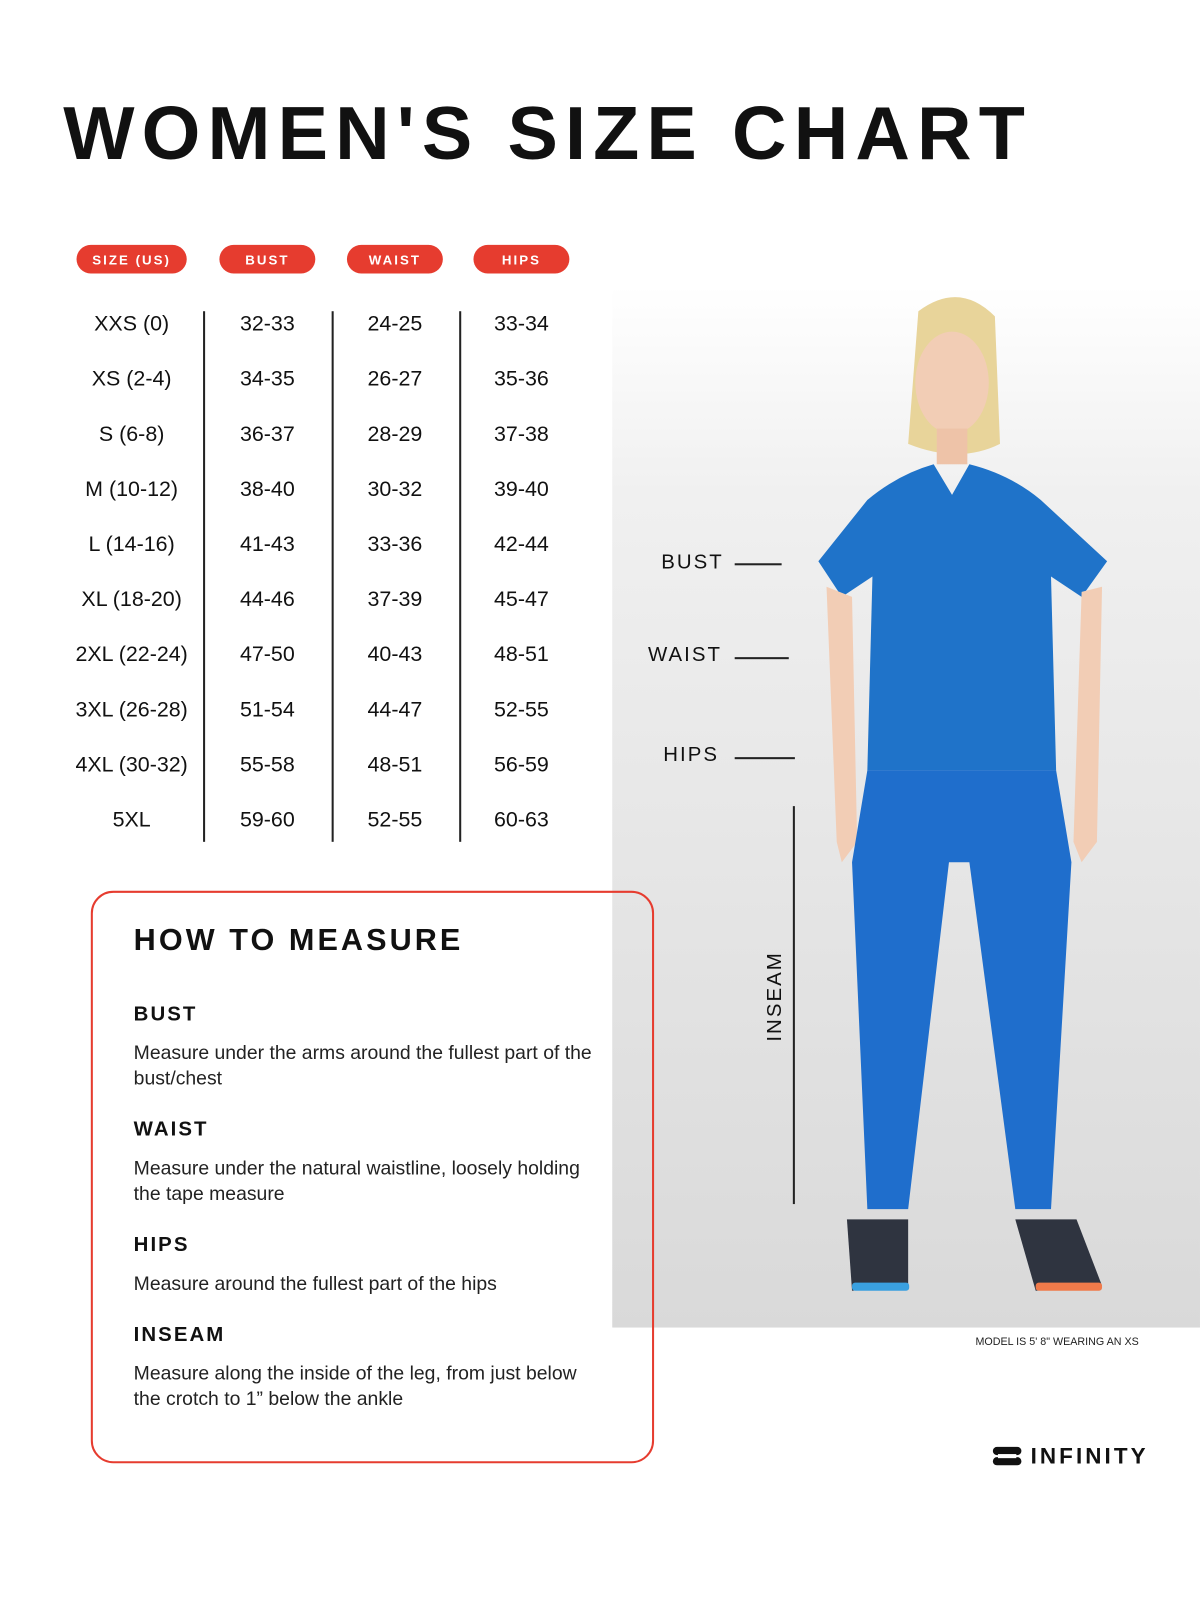 The height and width of the screenshot is (1600, 1200). Describe the element at coordinates (267, 259) in the screenshot. I see `header-bust: BUST` at that location.